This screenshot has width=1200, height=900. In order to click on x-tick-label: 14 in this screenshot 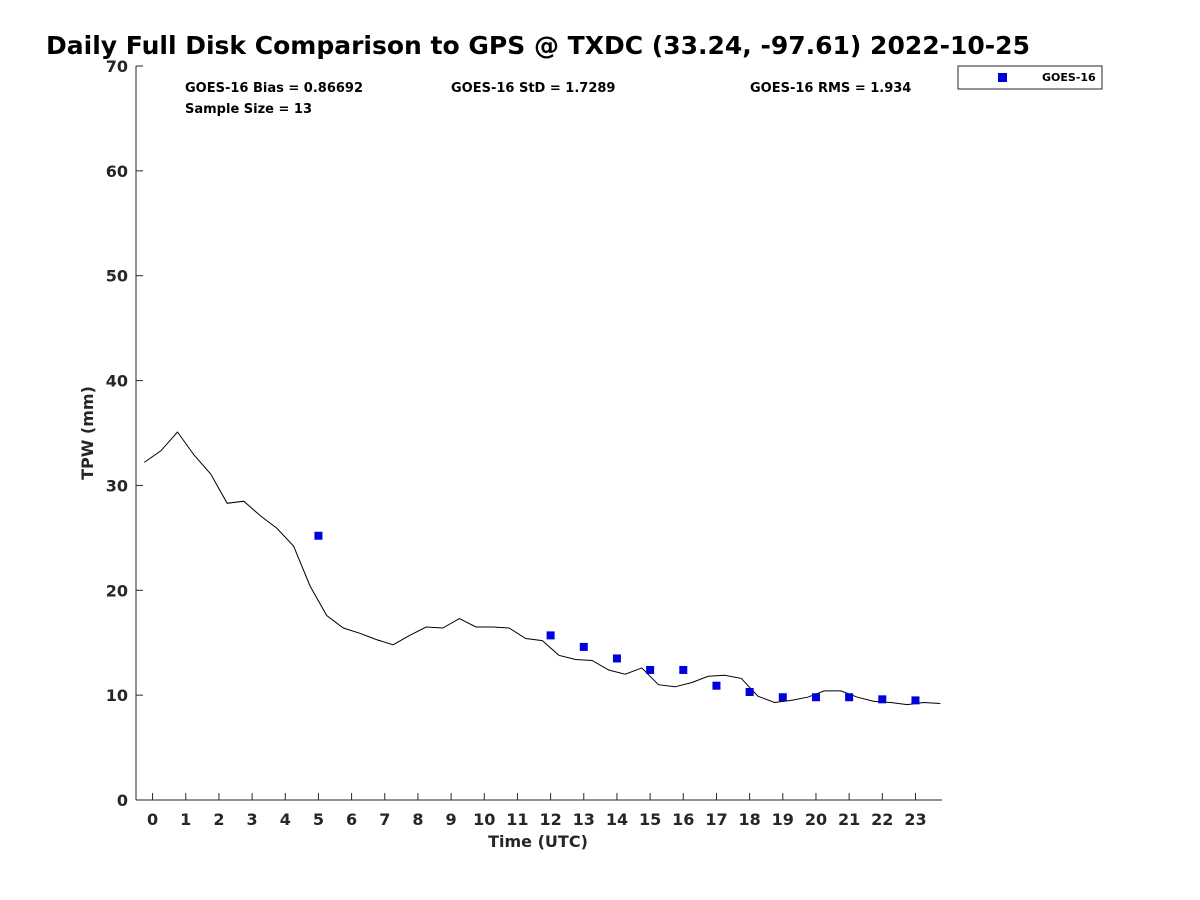, I will do `click(617, 819)`.